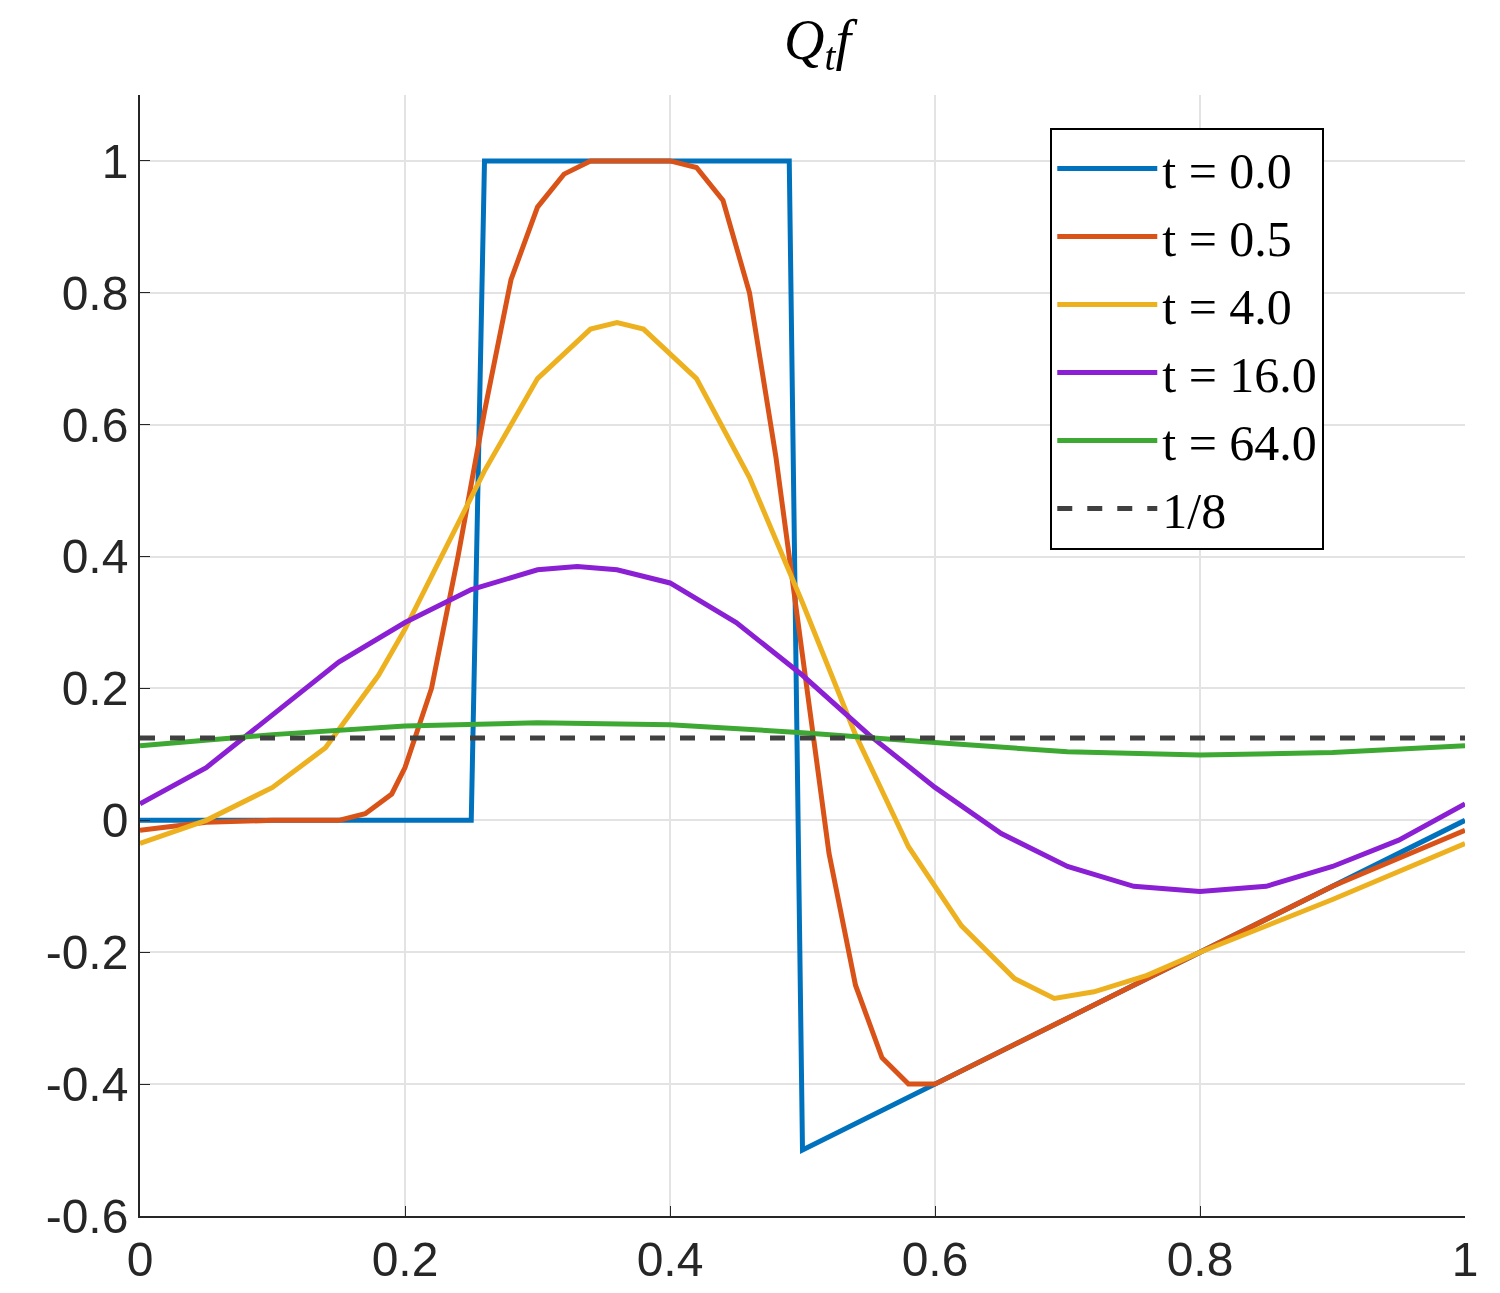  What do you see at coordinates (1227, 171) in the screenshot?
I see `legend-label: t = 0.0` at bounding box center [1227, 171].